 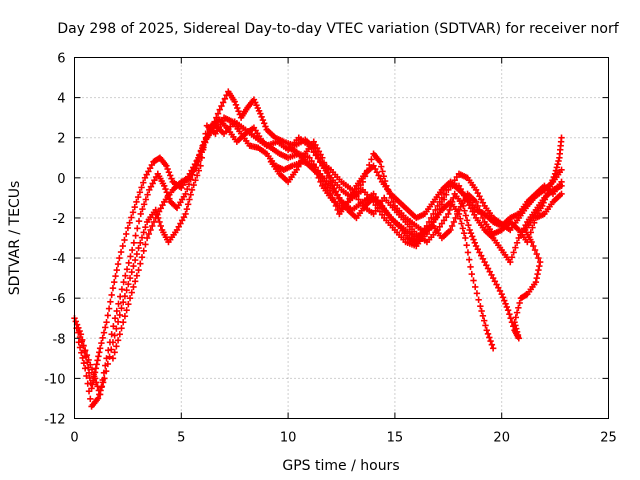 What do you see at coordinates (181, 438) in the screenshot?
I see `x-tick-label: 5` at bounding box center [181, 438].